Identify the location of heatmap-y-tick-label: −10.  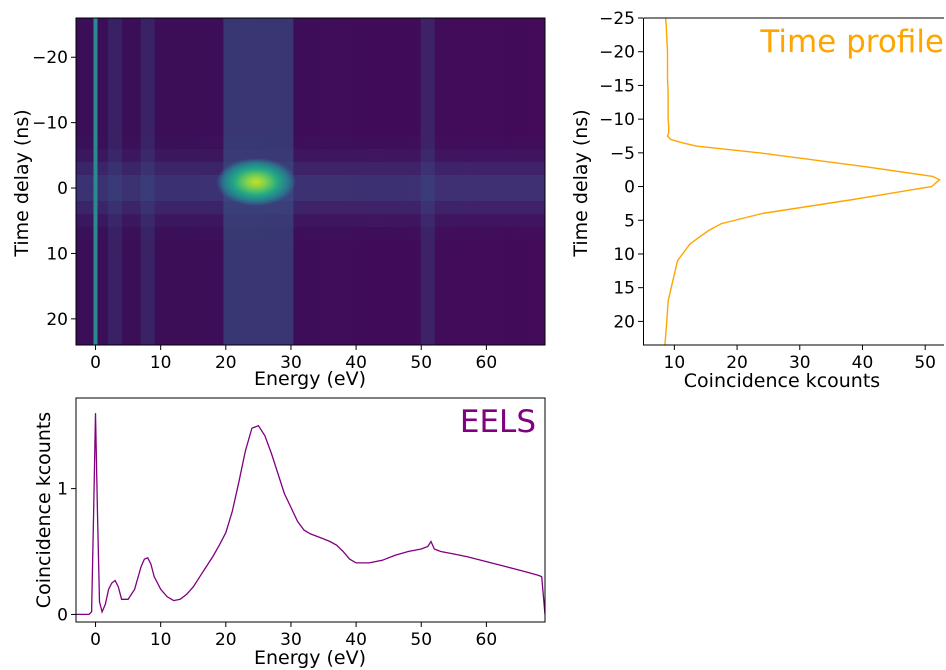
(50, 124).